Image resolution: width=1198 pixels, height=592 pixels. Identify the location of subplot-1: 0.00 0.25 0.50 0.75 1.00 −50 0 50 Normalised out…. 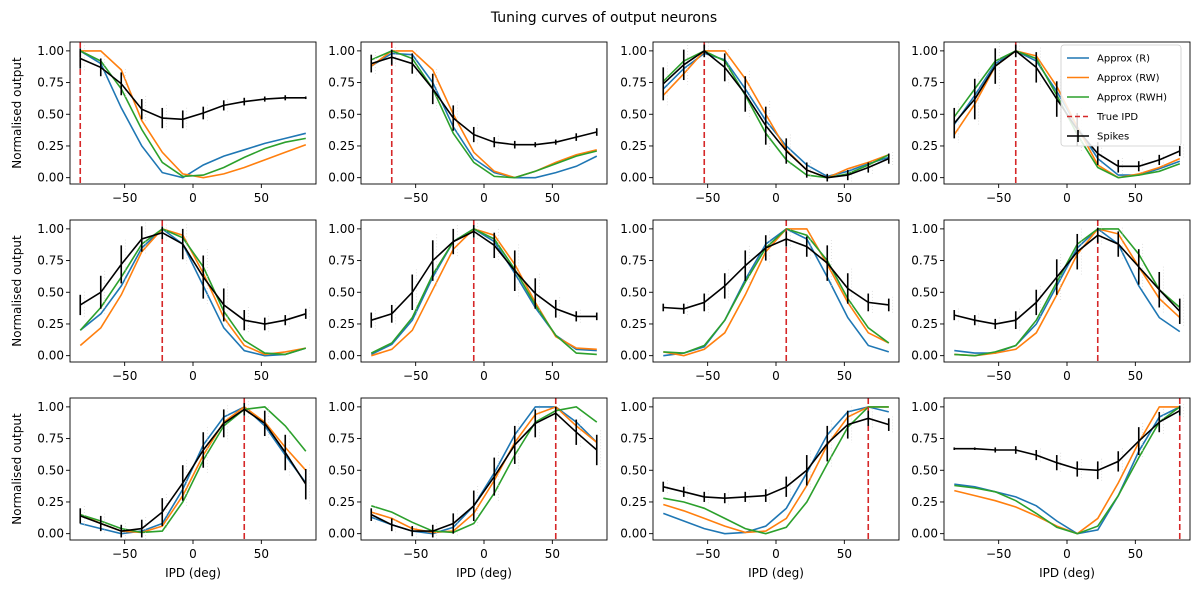
(163, 123).